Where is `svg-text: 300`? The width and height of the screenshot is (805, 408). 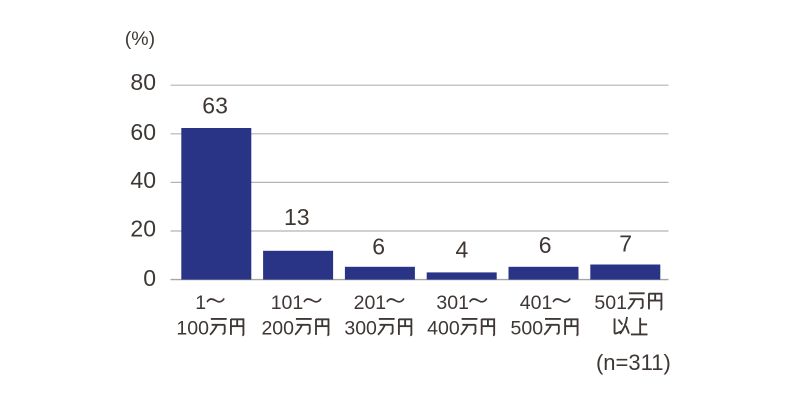
svg-text: 300 is located at coordinates (360, 328).